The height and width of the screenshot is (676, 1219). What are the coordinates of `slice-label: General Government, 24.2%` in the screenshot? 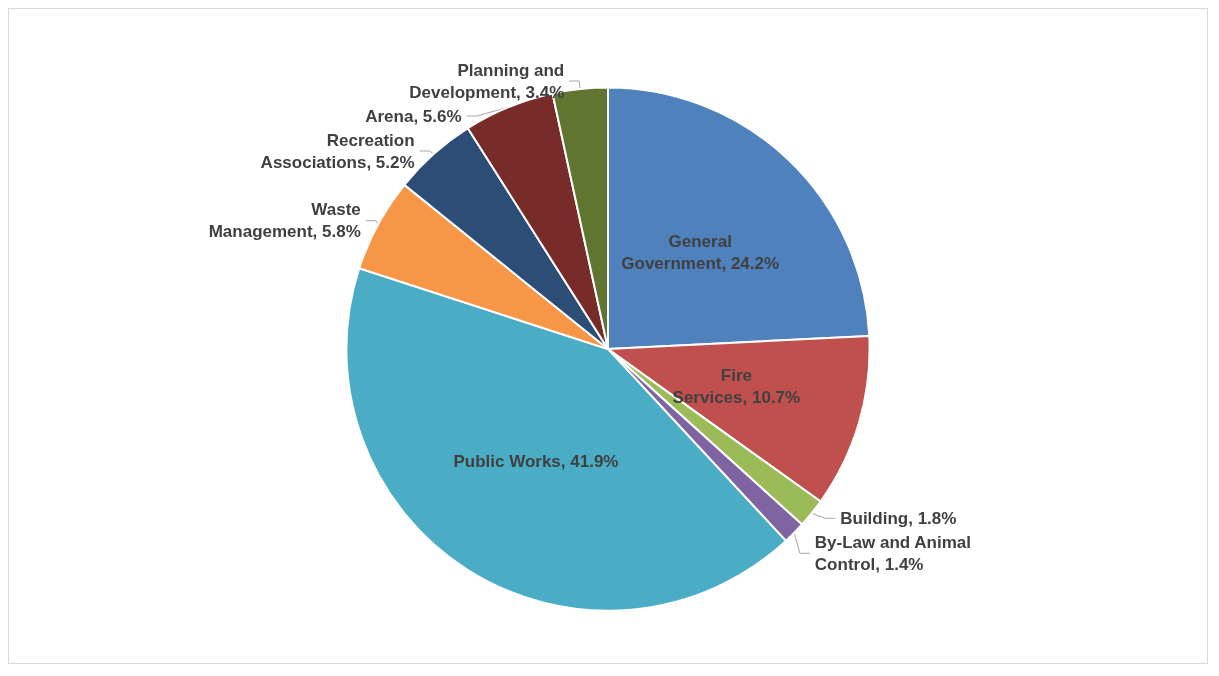 It's located at (700, 252).